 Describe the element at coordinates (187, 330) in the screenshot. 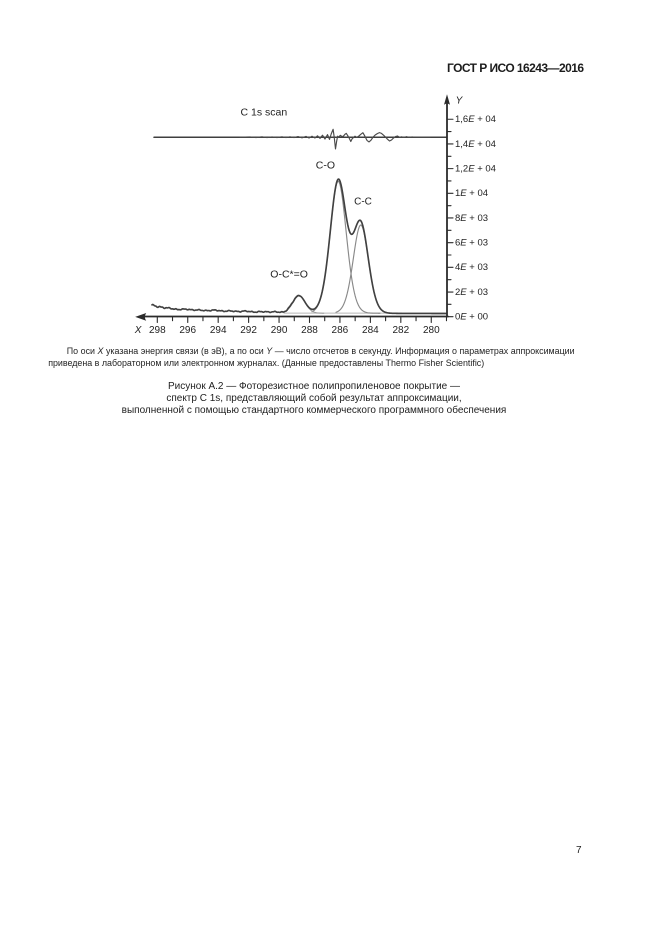

I see `svg-text: 296` at that location.